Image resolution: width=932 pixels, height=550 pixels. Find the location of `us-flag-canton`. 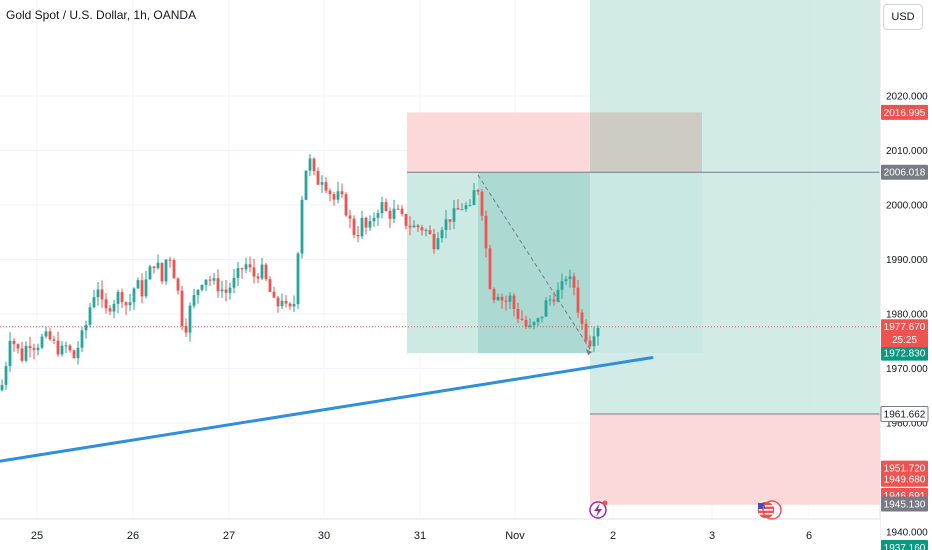

us-flag-canton is located at coordinates (761, 506).